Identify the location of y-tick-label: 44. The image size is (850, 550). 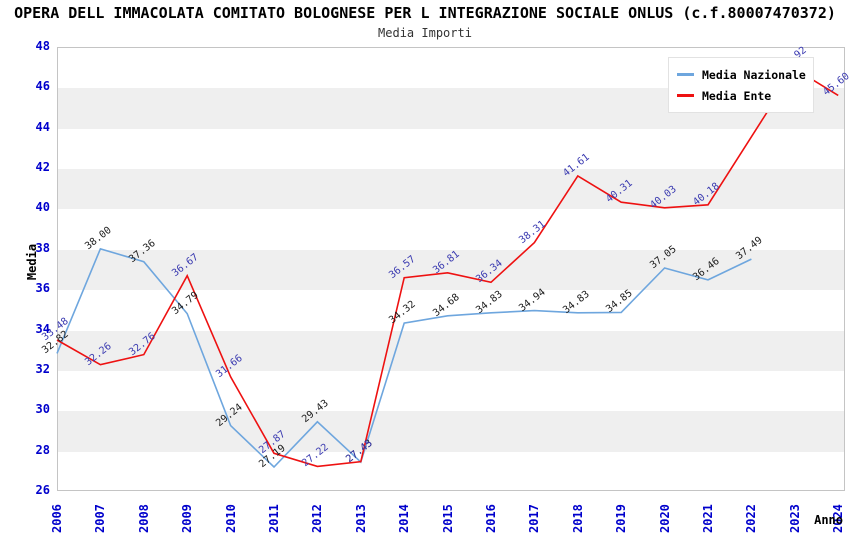
(42, 126).